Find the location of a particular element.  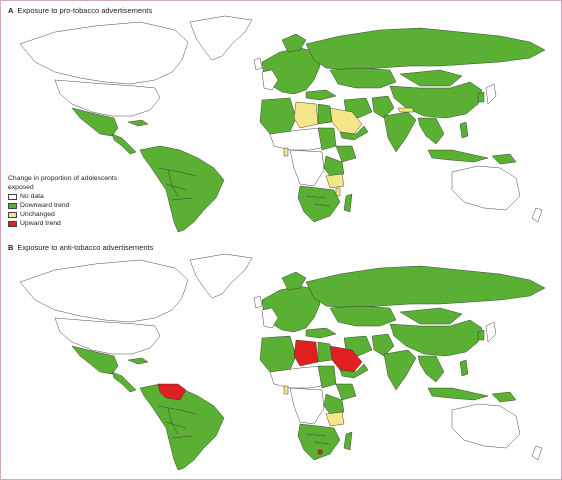

legend-label-upward: Upward trend is located at coordinates (40, 223).